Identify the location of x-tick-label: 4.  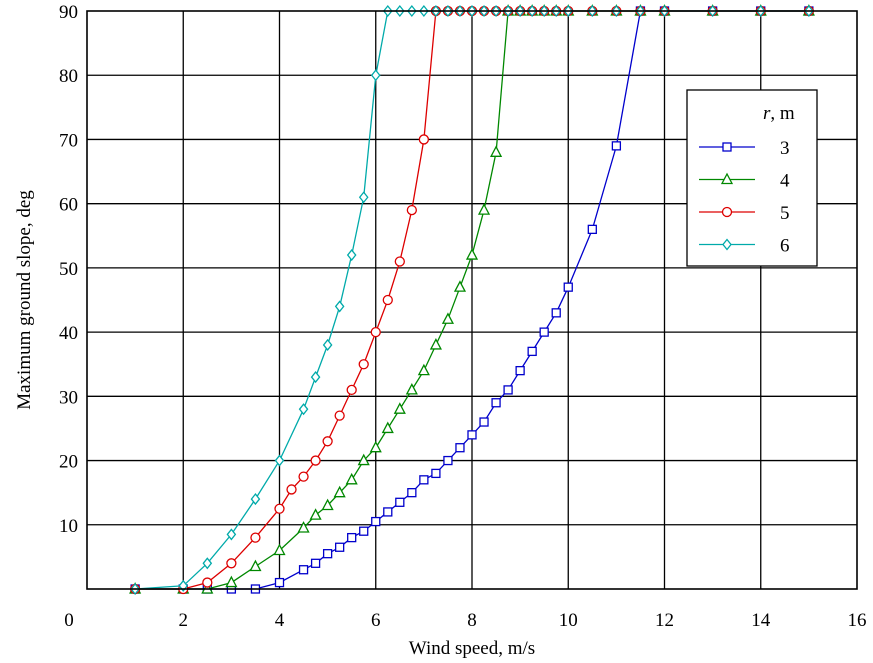
(280, 620).